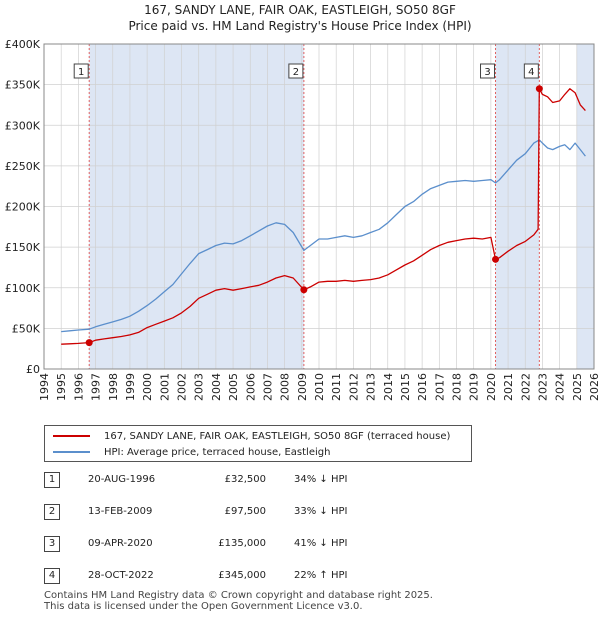 This screenshot has height=620, width=600. What do you see at coordinates (496, 259) in the screenshot?
I see `sale-3-marker` at bounding box center [496, 259].